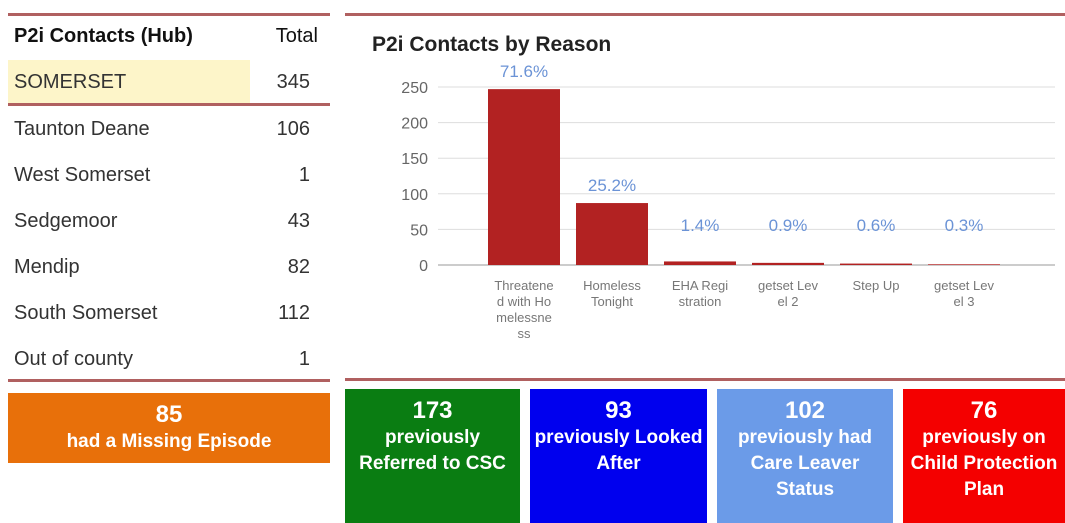 The height and width of the screenshot is (523, 1065). What do you see at coordinates (423, 266) in the screenshot?
I see `y-tick-label: 0` at bounding box center [423, 266].